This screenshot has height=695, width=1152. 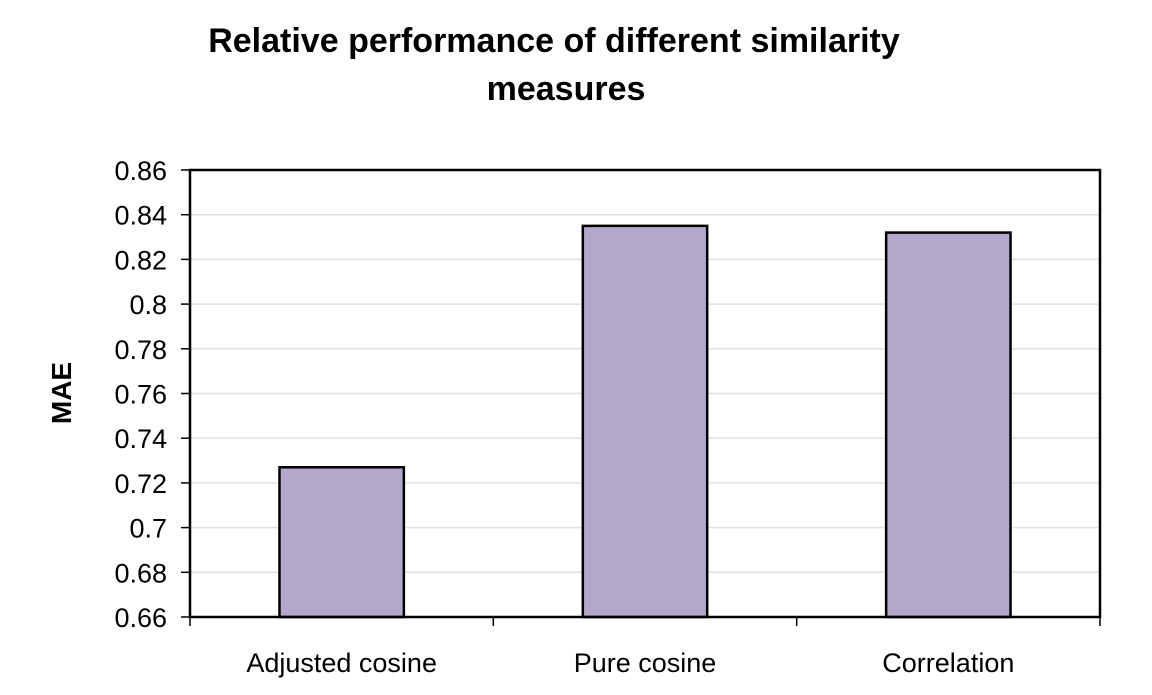 What do you see at coordinates (140, 260) in the screenshot?
I see `y-tick-label: 0.82` at bounding box center [140, 260].